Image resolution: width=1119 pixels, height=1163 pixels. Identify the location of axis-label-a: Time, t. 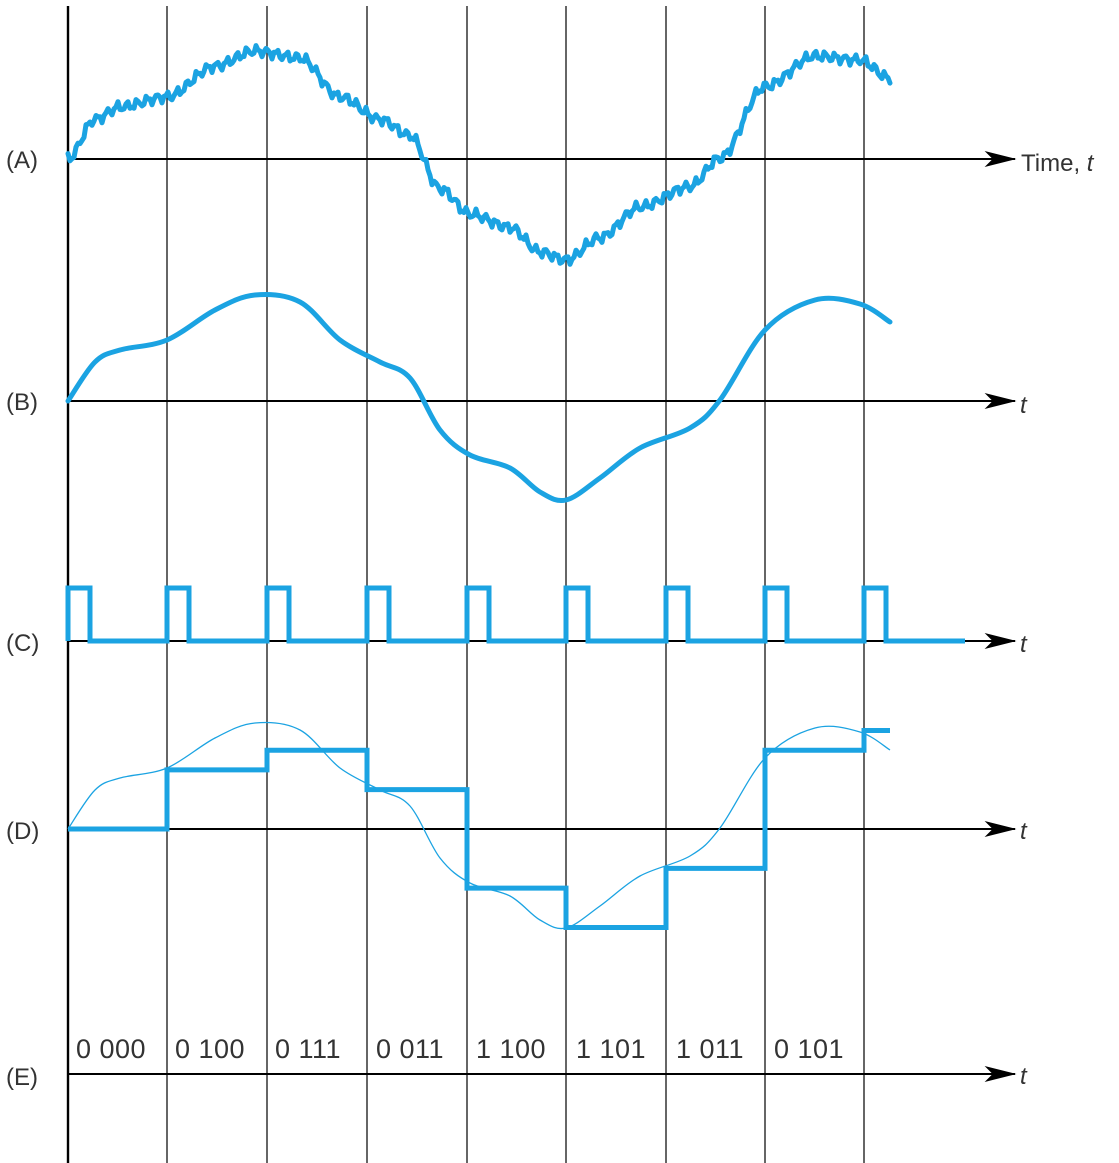
(1058, 163).